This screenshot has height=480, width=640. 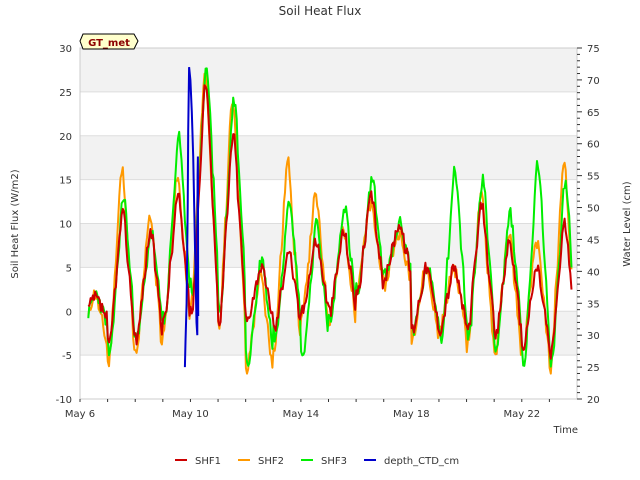 I want to click on y2-tick-label: 40, so click(x=593, y=272).